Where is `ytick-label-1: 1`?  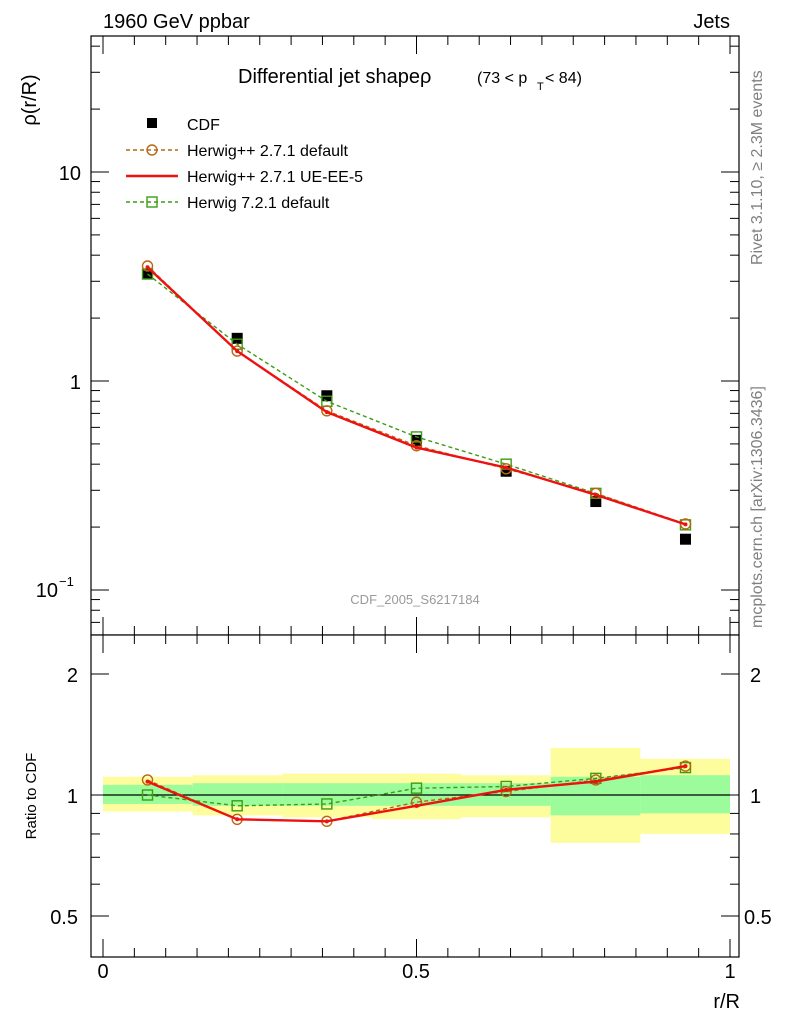 ytick-label-1: 1 is located at coordinates (75, 383).